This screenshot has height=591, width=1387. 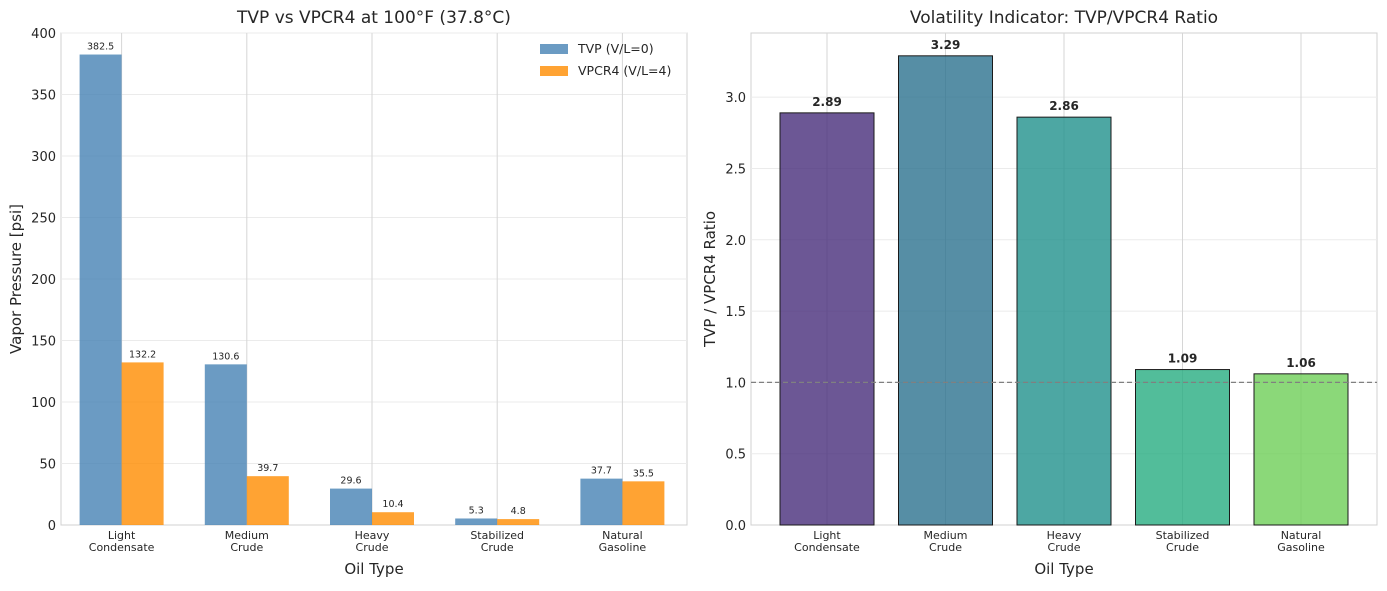 I want to click on ratio-bar-heavy-crude, so click(x=1064, y=321).